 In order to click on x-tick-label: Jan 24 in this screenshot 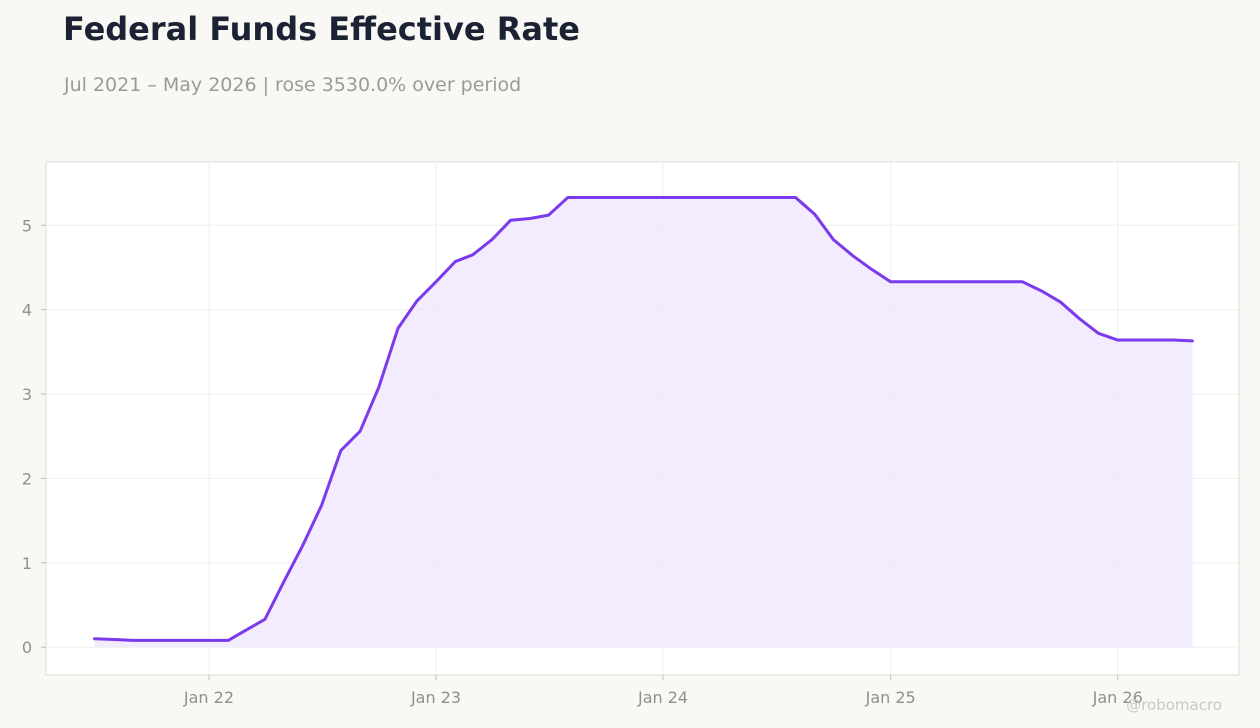, I will do `click(662, 697)`.